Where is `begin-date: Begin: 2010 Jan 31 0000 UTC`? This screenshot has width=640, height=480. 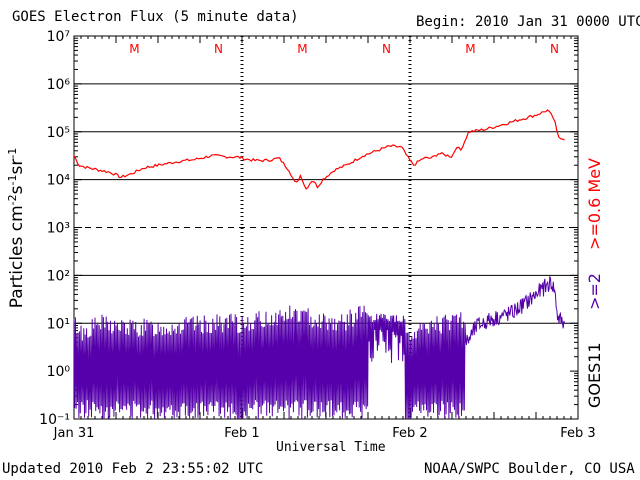
begin-date: Begin: 2010 Jan 31 0000 UTC is located at coordinates (528, 22).